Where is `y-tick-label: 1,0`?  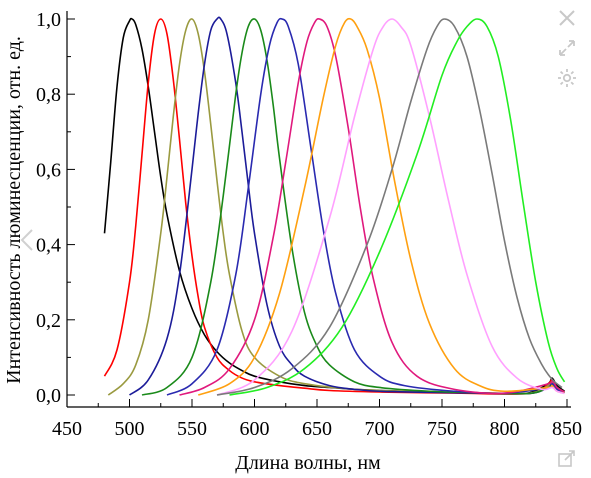 y-tick-label: 1,0 is located at coordinates (48, 20).